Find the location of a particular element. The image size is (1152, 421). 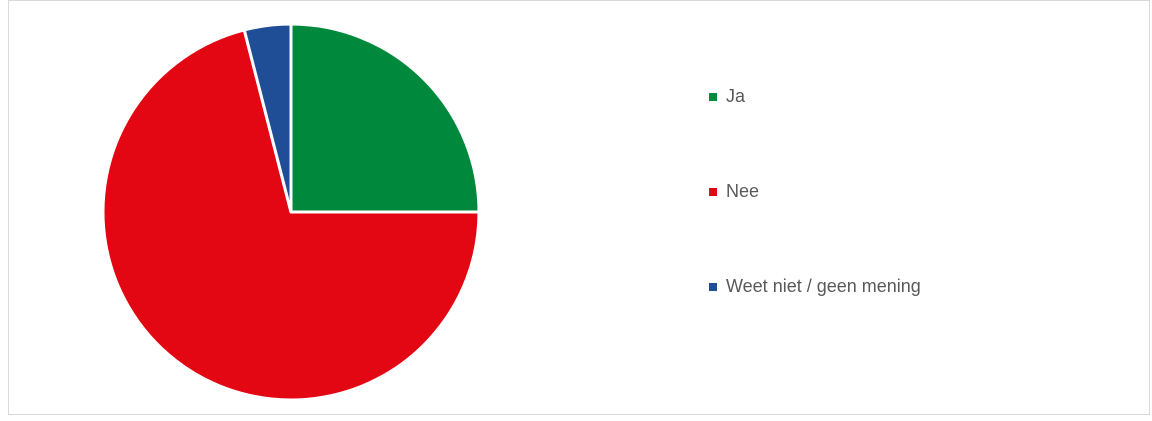

legend-label: Weet niet / geen mening is located at coordinates (823, 286).